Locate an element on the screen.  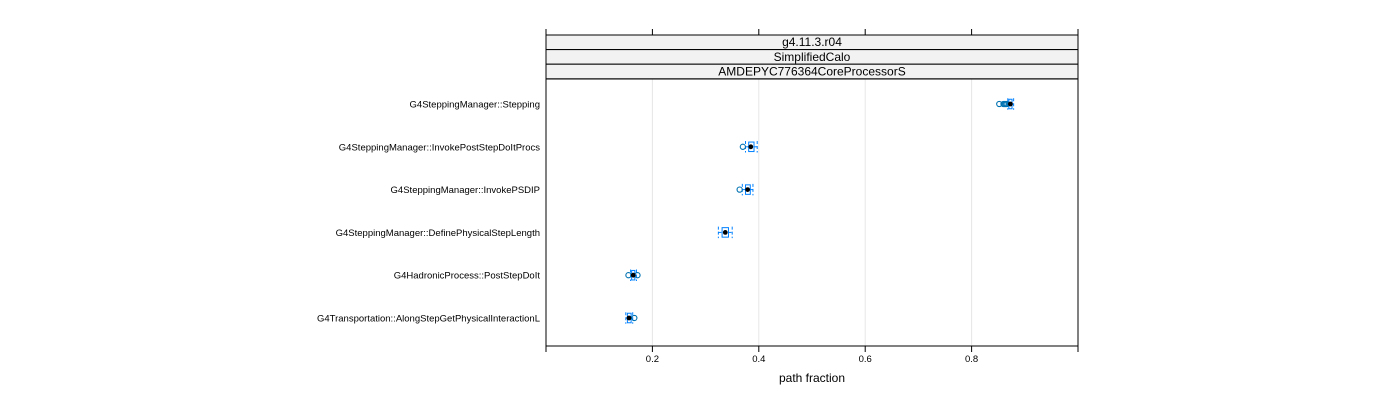
x-tick-label: 0.8 is located at coordinates (971, 359).